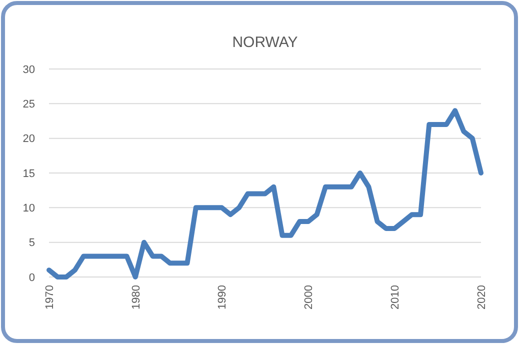  I want to click on x-tick-label: 2020, so click(482, 297).